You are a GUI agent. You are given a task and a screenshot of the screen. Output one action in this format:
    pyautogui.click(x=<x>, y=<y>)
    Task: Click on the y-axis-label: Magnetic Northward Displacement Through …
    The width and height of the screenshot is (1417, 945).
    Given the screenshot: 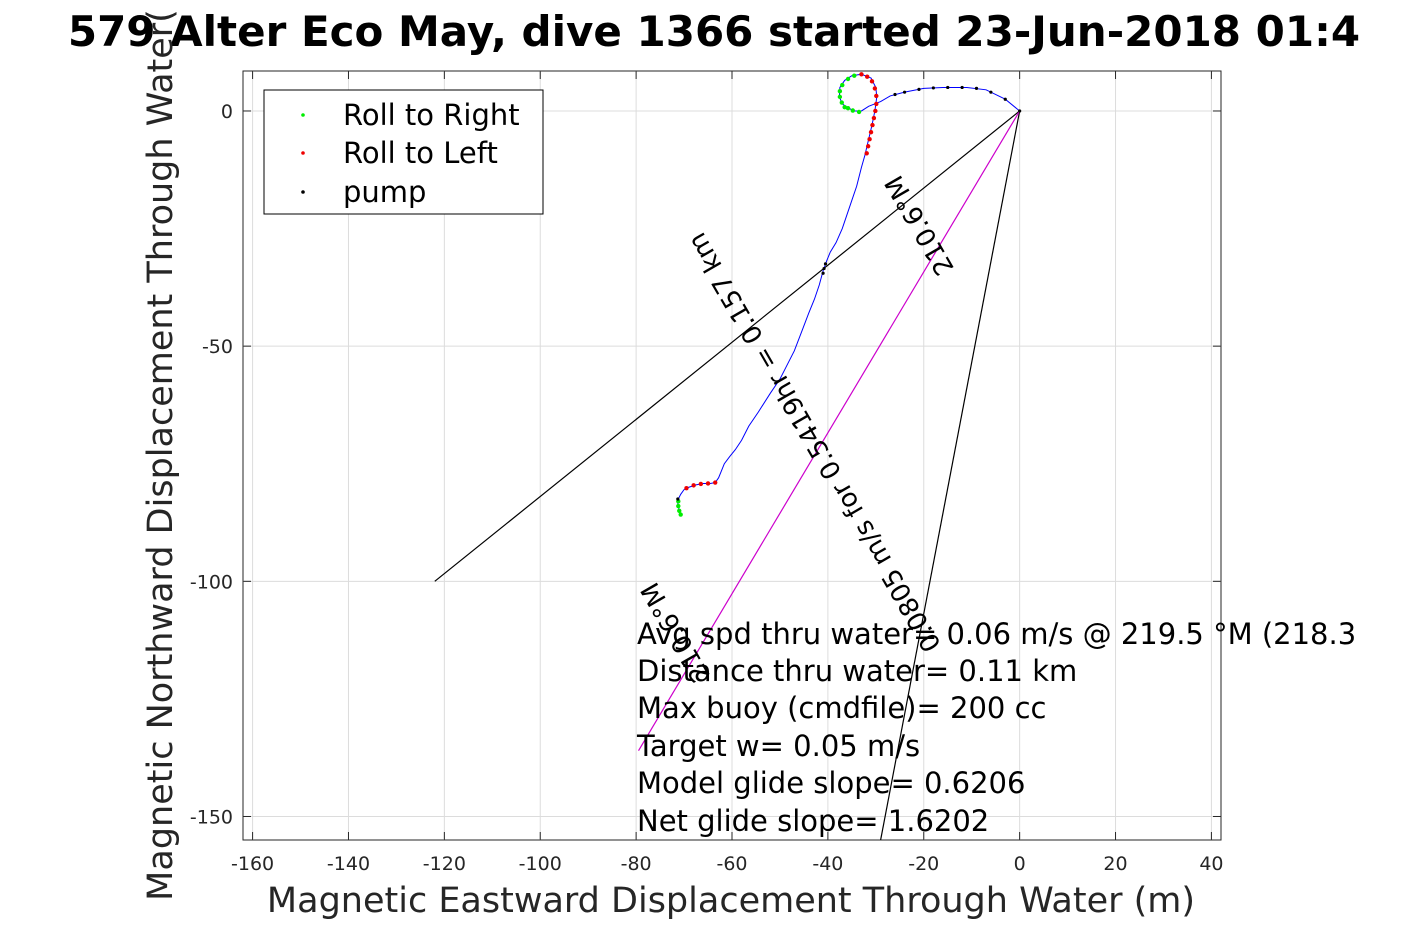 What is the action you would take?
    pyautogui.click(x=161, y=455)
    